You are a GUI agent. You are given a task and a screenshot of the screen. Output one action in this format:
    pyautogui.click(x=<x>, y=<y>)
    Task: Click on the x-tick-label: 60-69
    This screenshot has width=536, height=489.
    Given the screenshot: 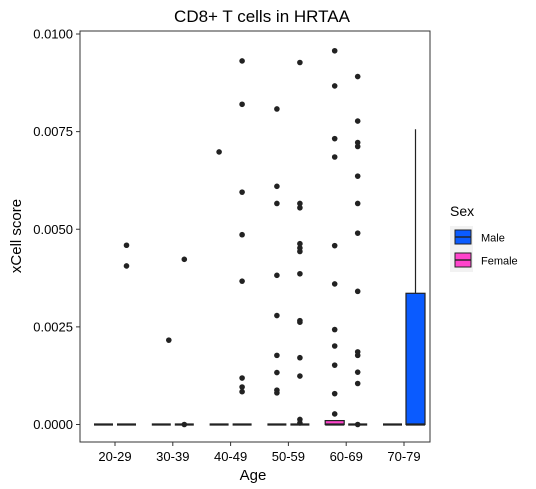 What is the action you would take?
    pyautogui.click(x=346, y=456)
    